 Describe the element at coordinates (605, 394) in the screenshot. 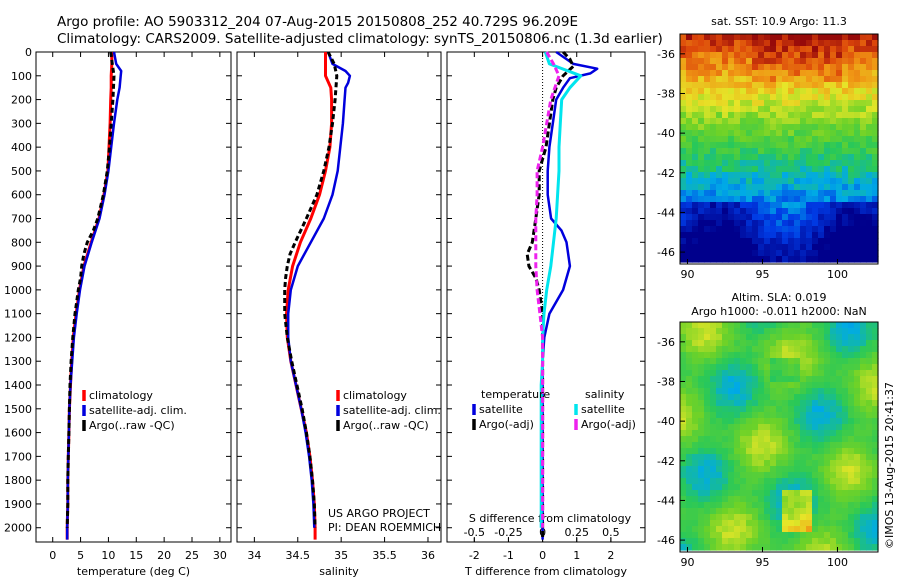

I see `legend-title-salinity: salinity` at that location.